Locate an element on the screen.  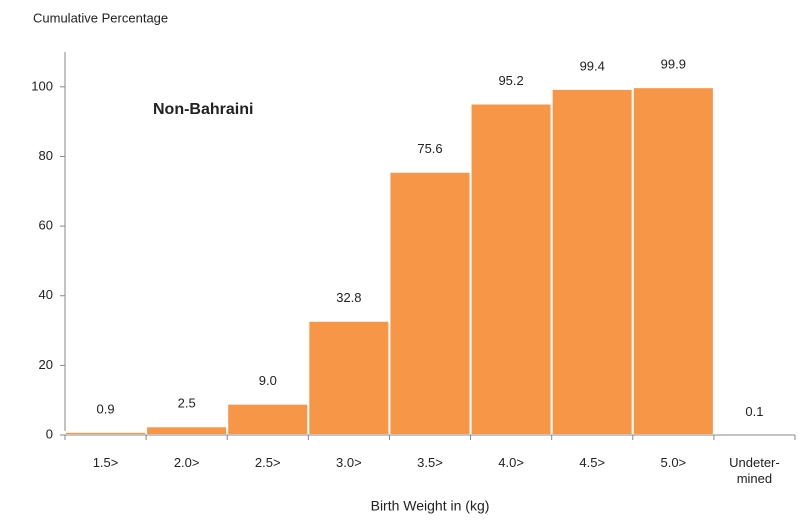
y-tick-label: 0 is located at coordinates (49, 433).